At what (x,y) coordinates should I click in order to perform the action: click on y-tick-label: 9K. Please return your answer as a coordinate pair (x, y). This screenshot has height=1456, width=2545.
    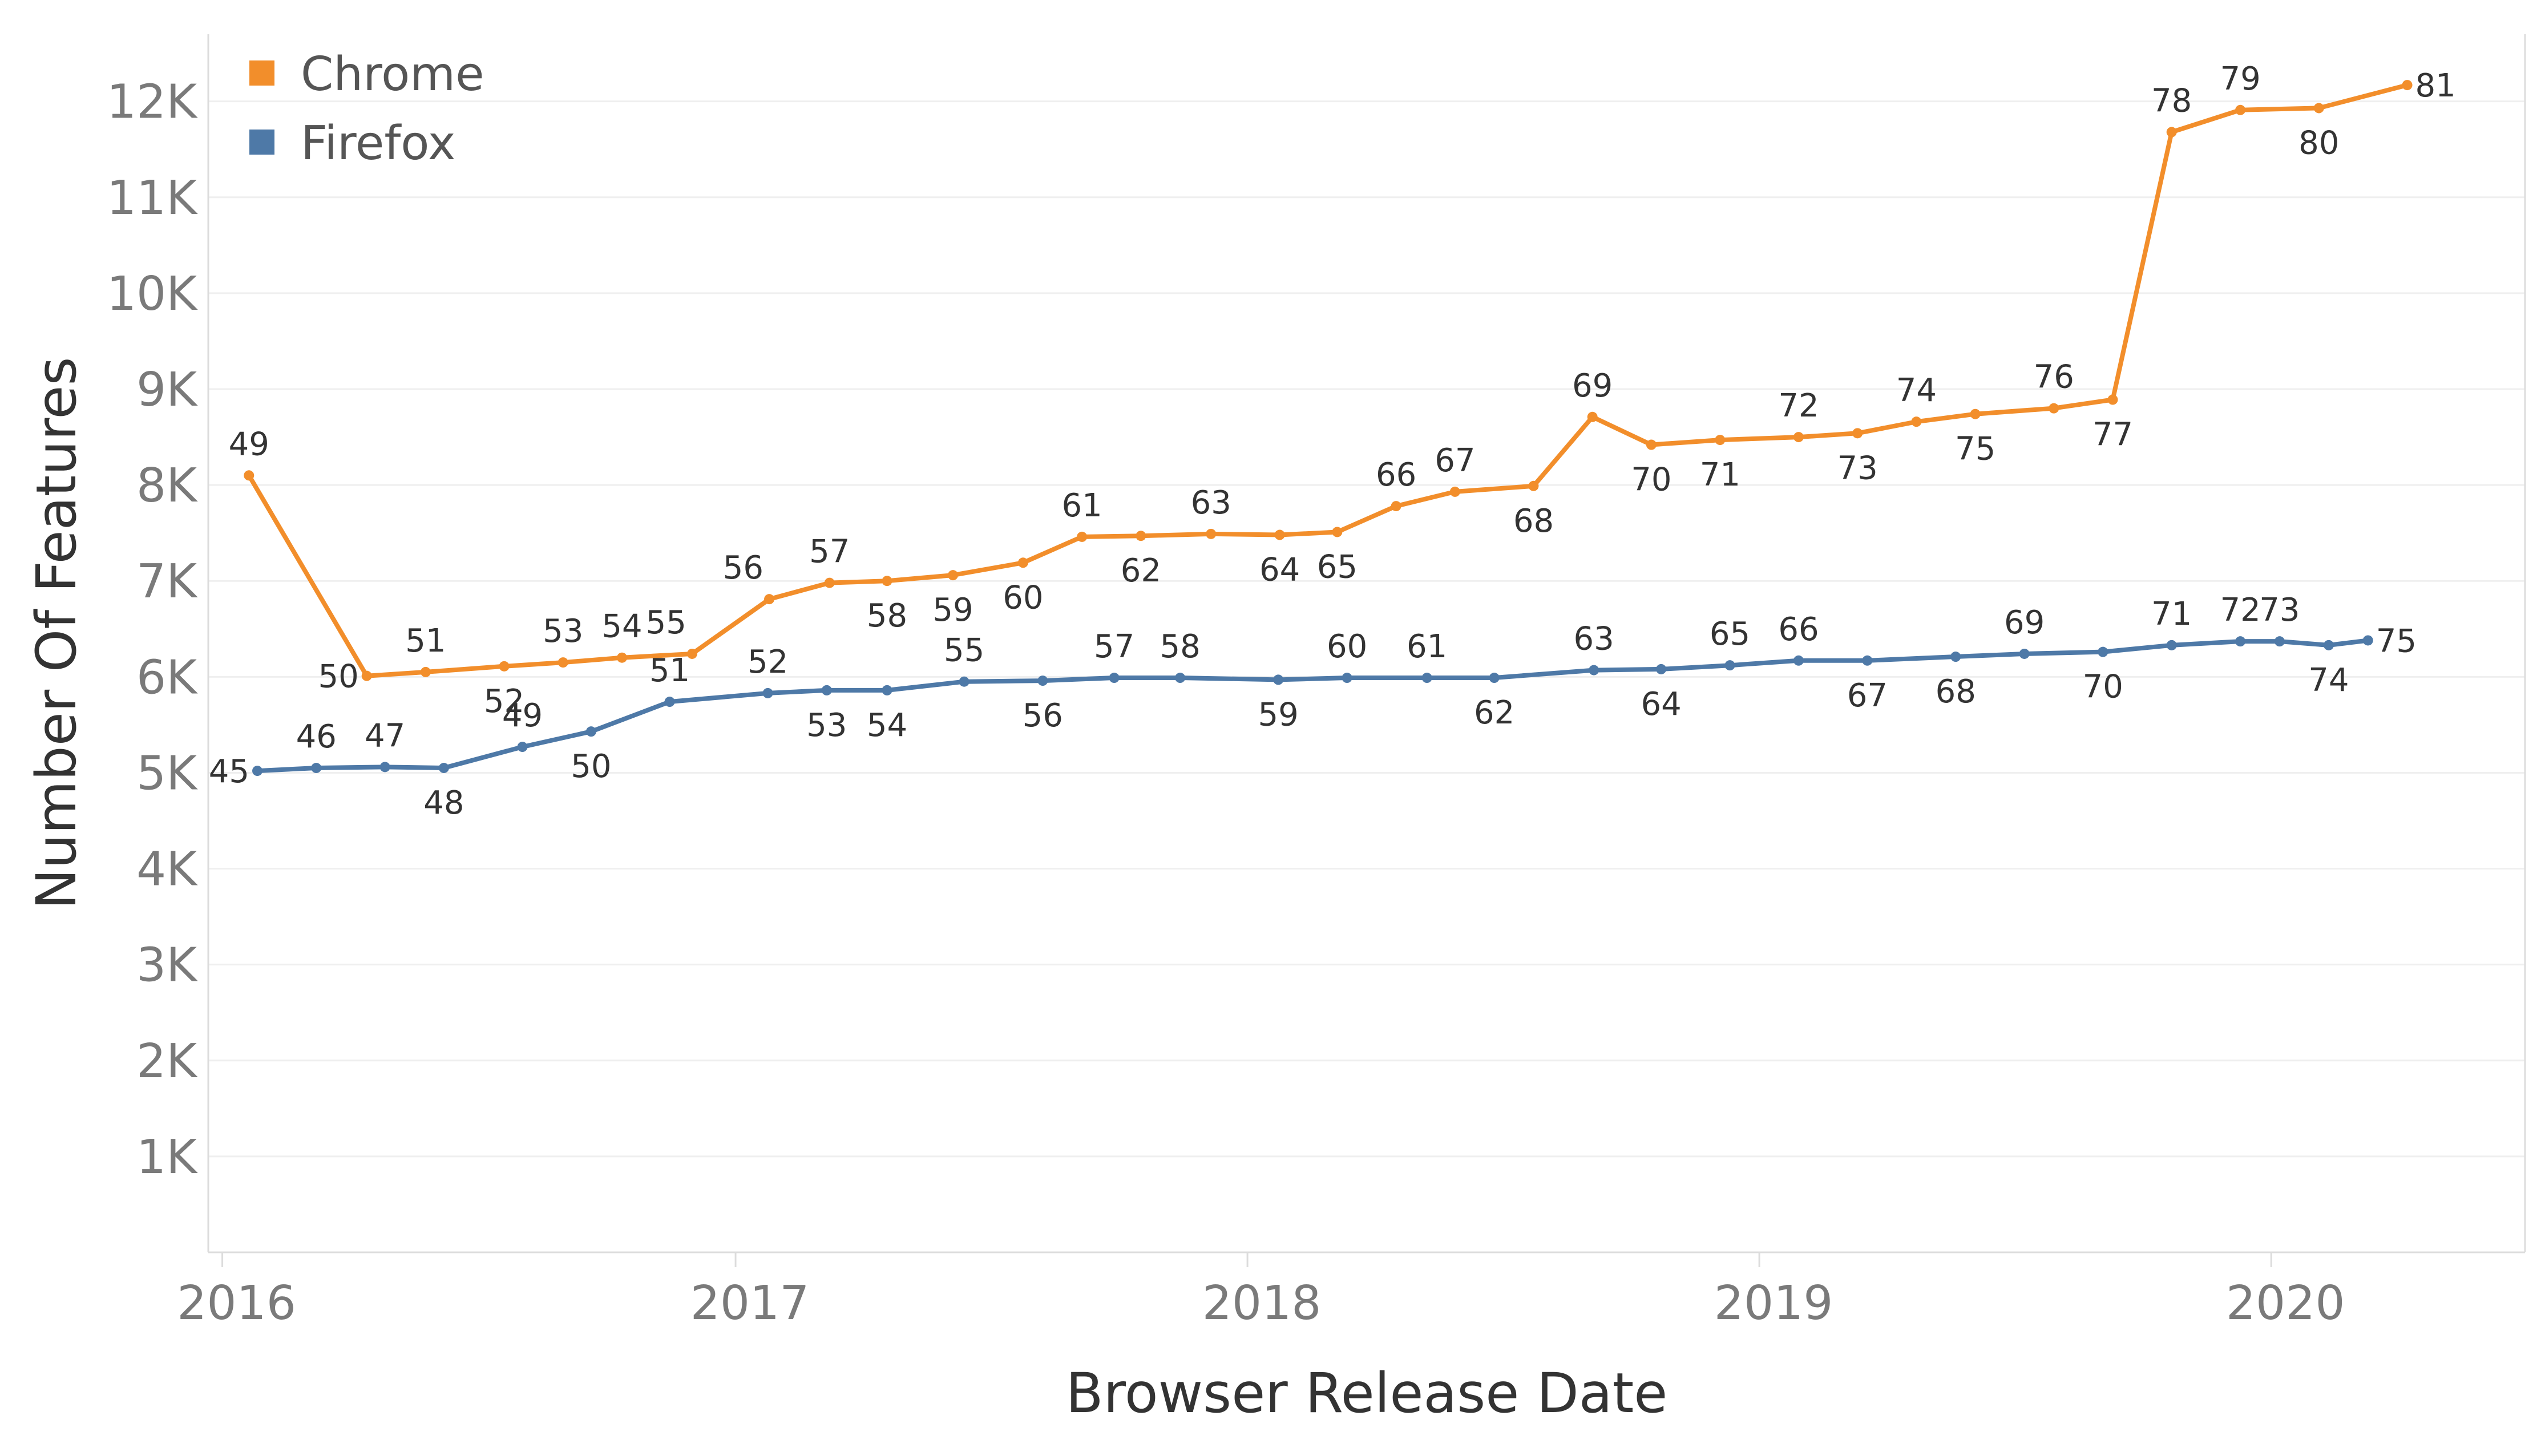
    Looking at the image, I should click on (167, 390).